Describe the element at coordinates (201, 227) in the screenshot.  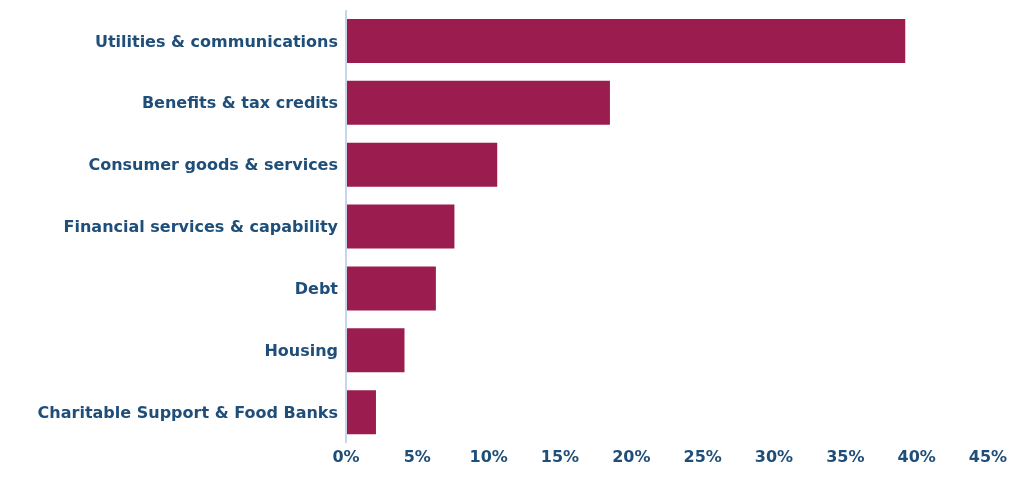
I see `y-tick-label: Financial services & capability` at that location.